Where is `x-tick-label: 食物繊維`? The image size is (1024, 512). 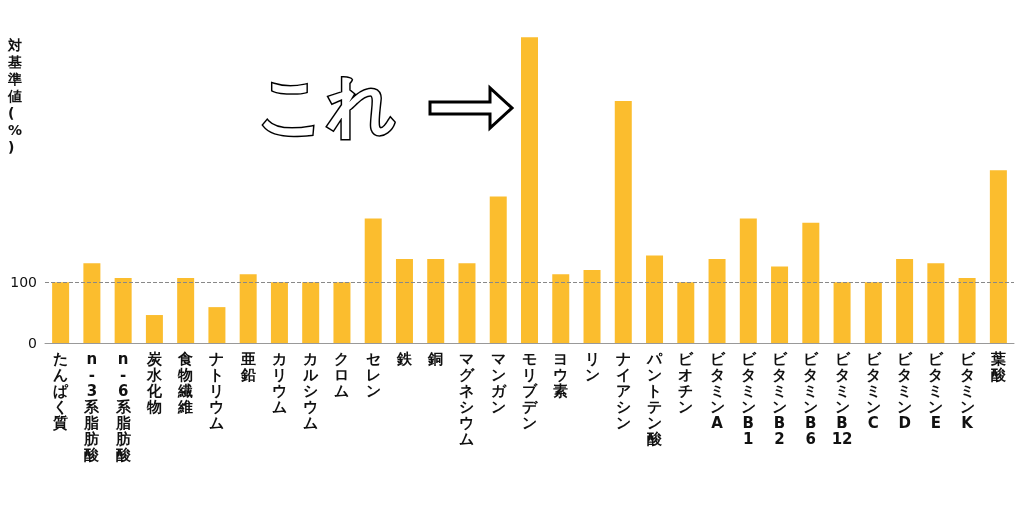
x-tick-label: 食物繊維 is located at coordinates (185, 383).